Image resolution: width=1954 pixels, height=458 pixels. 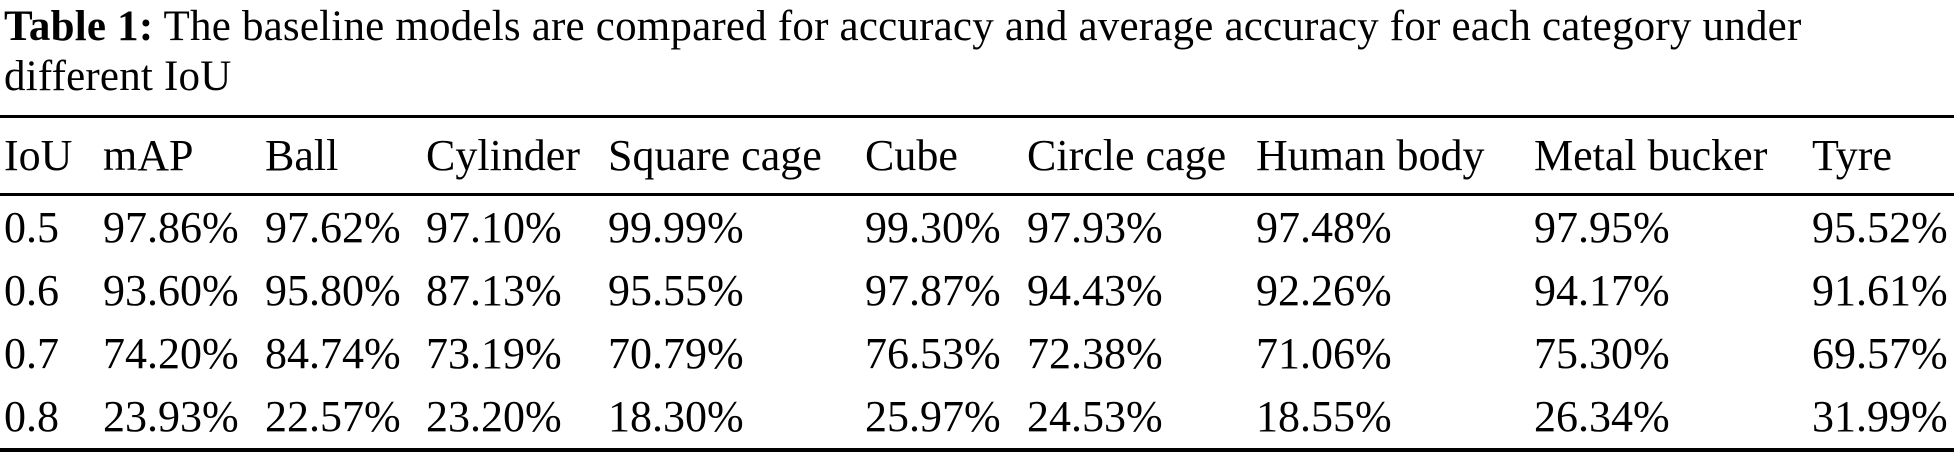 What do you see at coordinates (732, 156) in the screenshot?
I see `column-header-square-cage: Square cage` at bounding box center [732, 156].